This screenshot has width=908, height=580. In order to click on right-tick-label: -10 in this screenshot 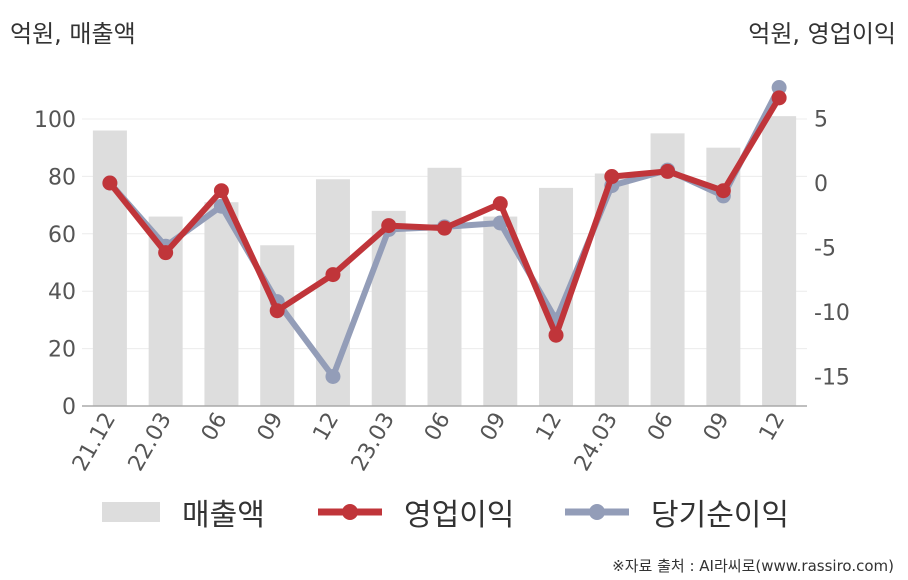, I will do `click(832, 313)`.